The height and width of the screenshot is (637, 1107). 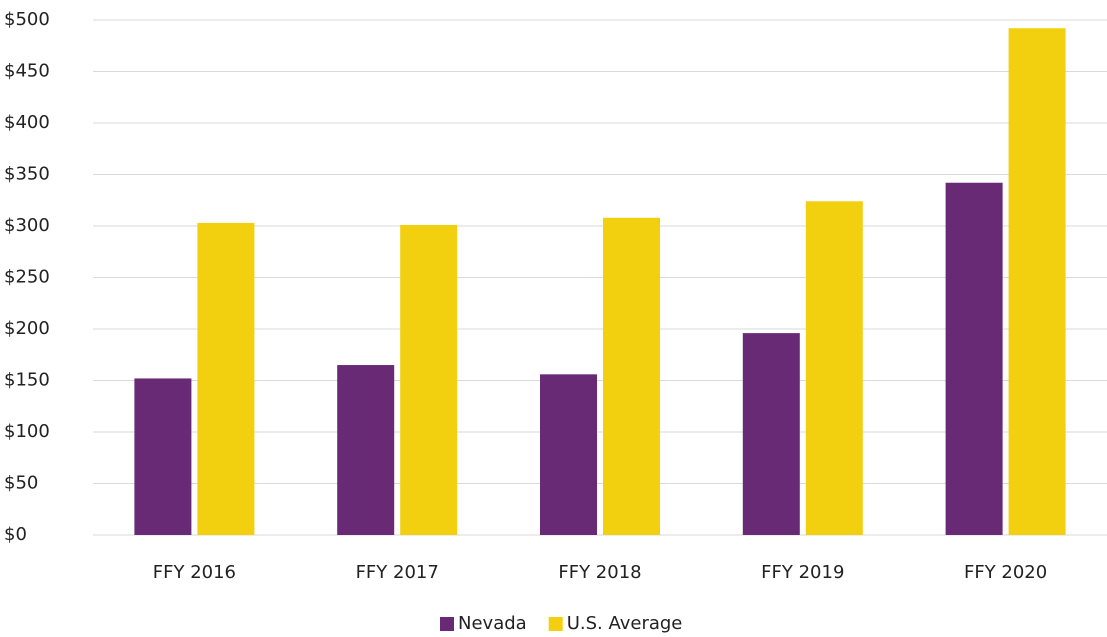 What do you see at coordinates (27, 122) in the screenshot?
I see `y-tick-label: $400` at bounding box center [27, 122].